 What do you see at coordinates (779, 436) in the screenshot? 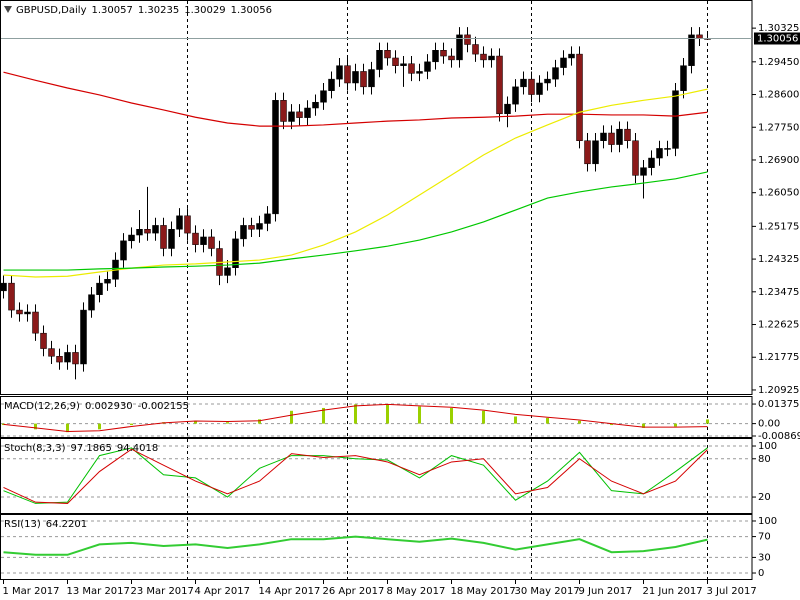
I see `y-tick-label: -0.008699` at bounding box center [779, 436].